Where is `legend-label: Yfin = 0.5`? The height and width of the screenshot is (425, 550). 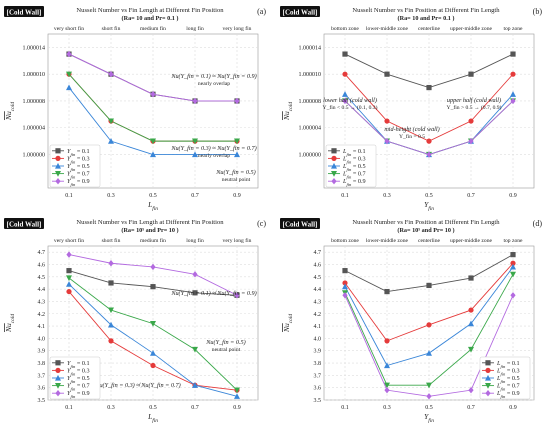 legend-label: Yfin = 0.5 is located at coordinates (78, 167).